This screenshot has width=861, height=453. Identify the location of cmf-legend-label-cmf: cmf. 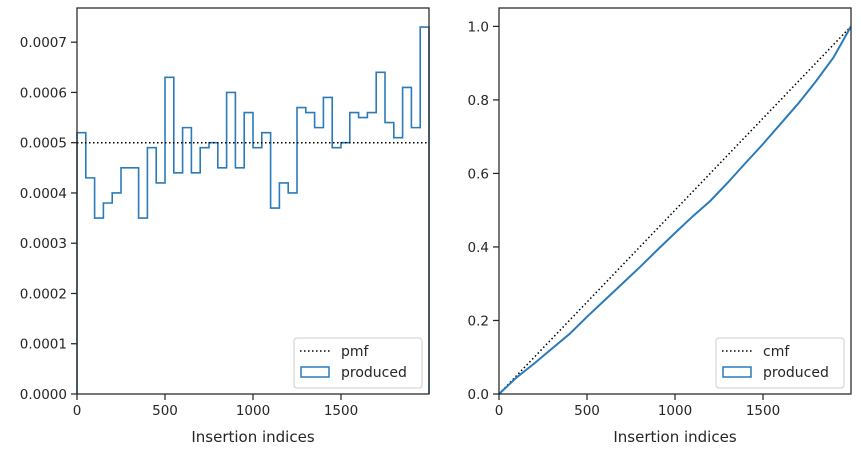
(776, 352).